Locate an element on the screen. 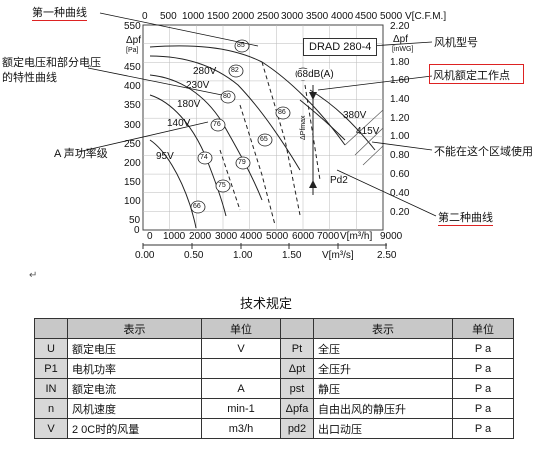  curve-label-180v: 180V is located at coordinates (189, 104).